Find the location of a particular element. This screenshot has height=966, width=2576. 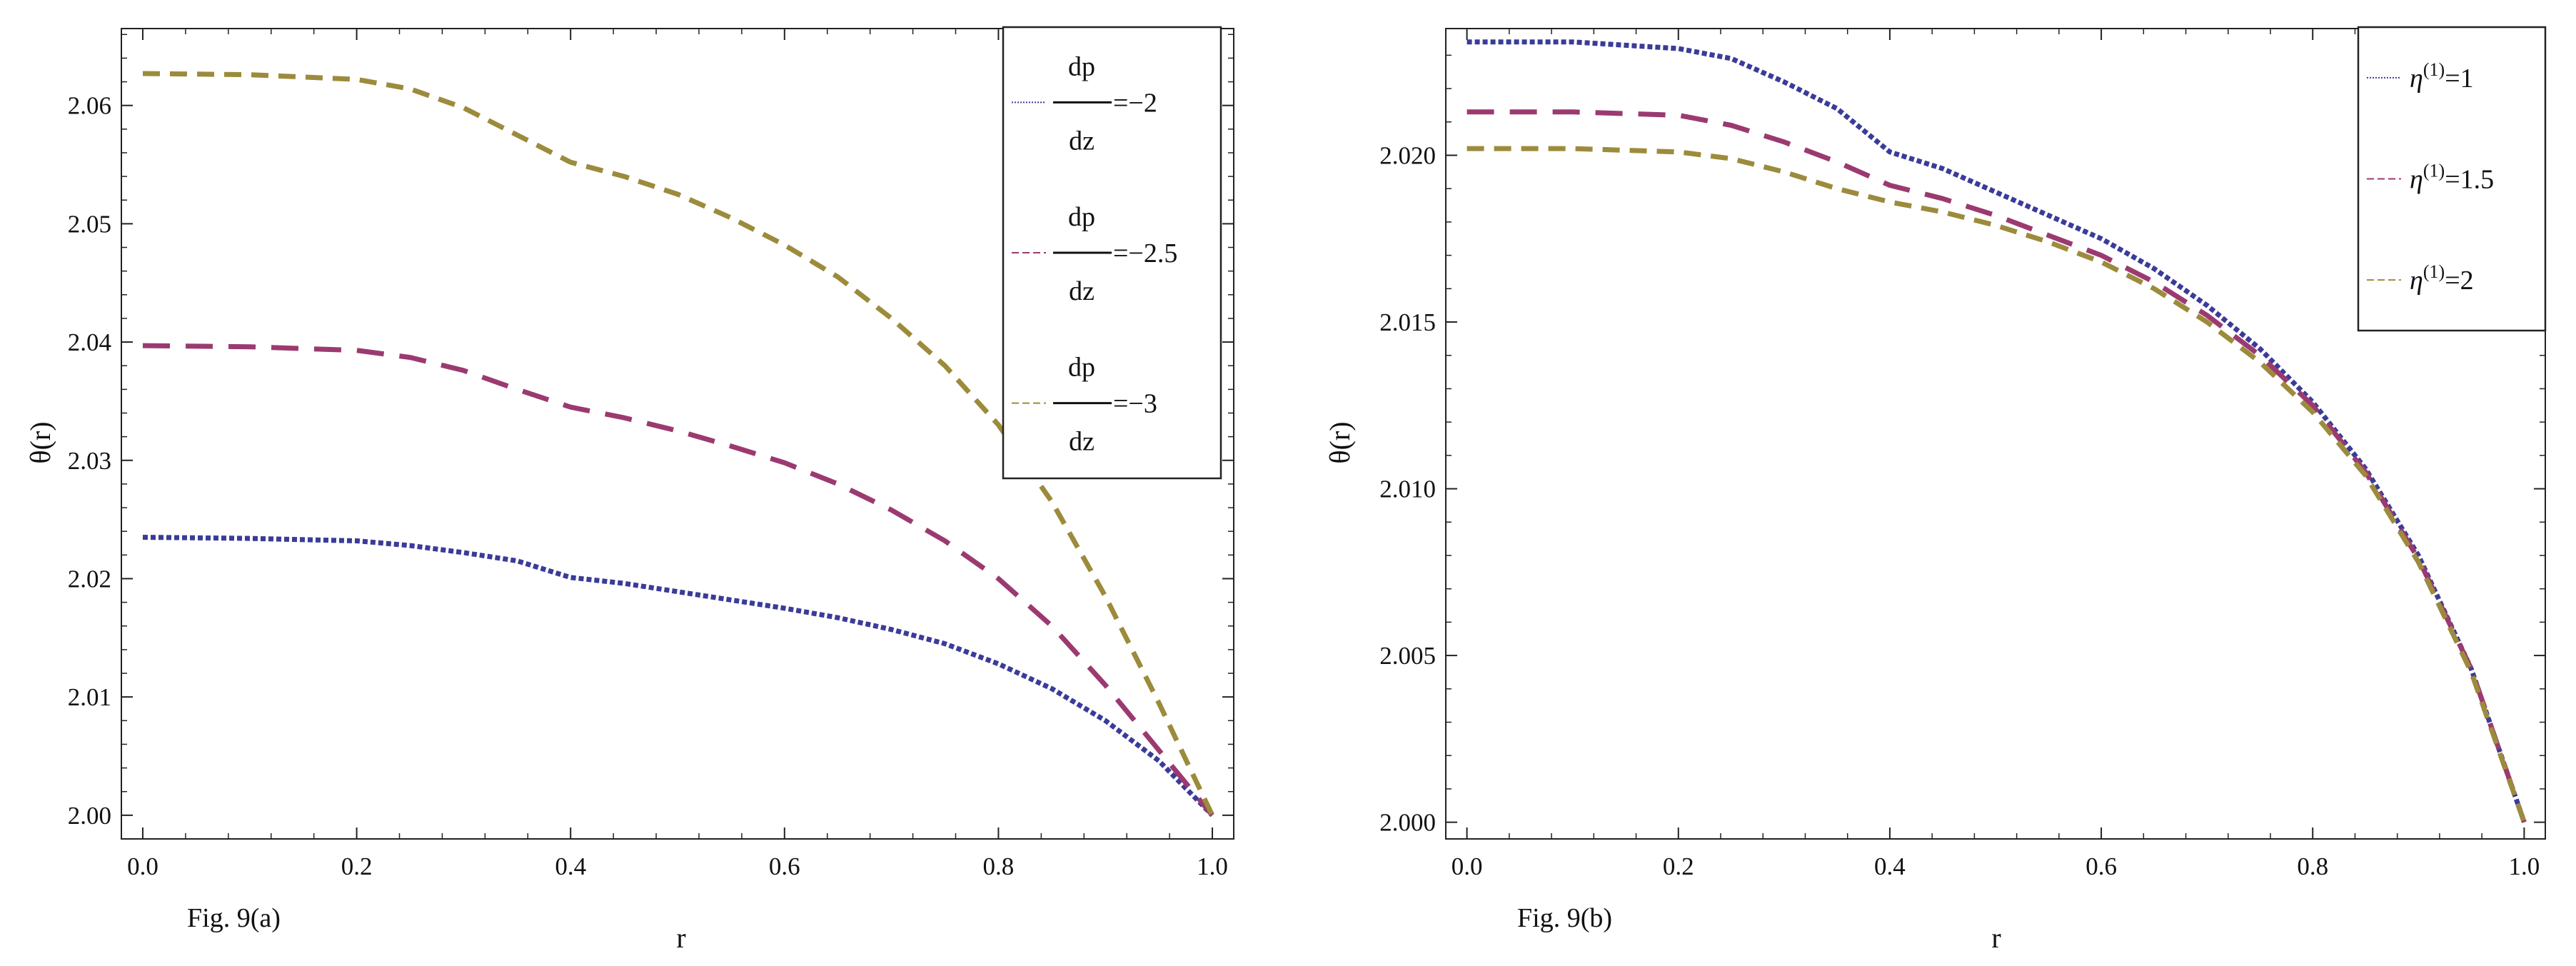

y-tick-label: 2.05 is located at coordinates (89, 224).